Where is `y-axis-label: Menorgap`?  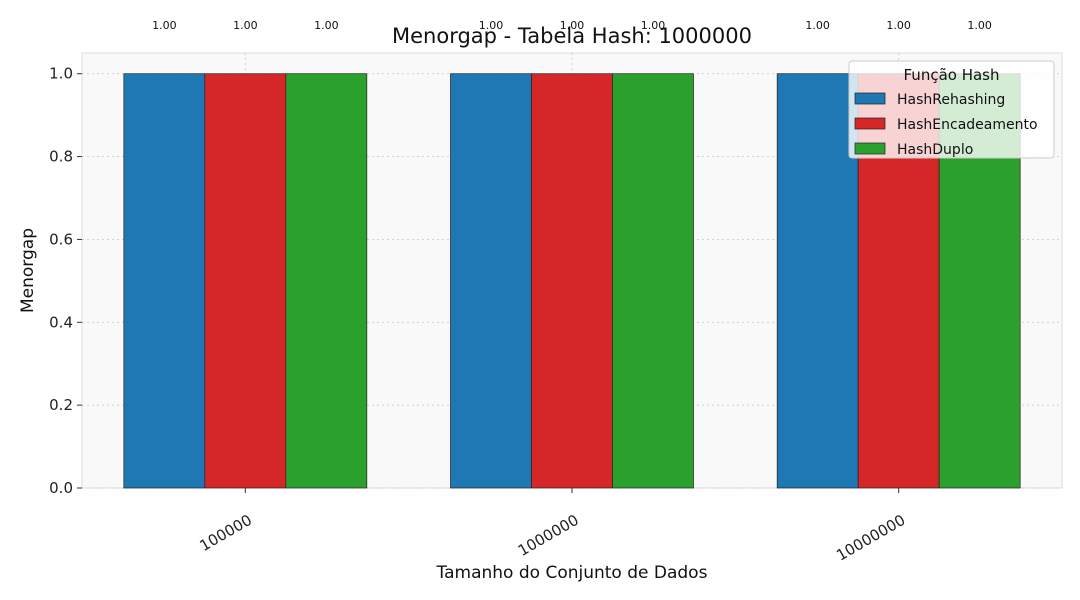 y-axis-label: Menorgap is located at coordinates (28, 270).